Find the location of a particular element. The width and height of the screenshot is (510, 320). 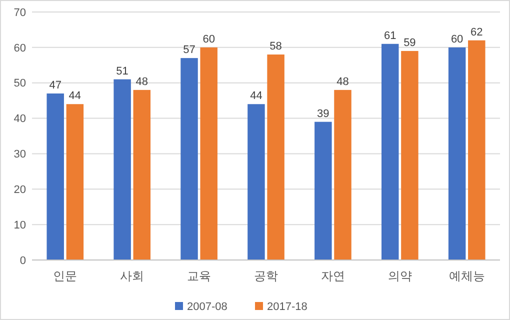

data-label: 59 is located at coordinates (410, 42).